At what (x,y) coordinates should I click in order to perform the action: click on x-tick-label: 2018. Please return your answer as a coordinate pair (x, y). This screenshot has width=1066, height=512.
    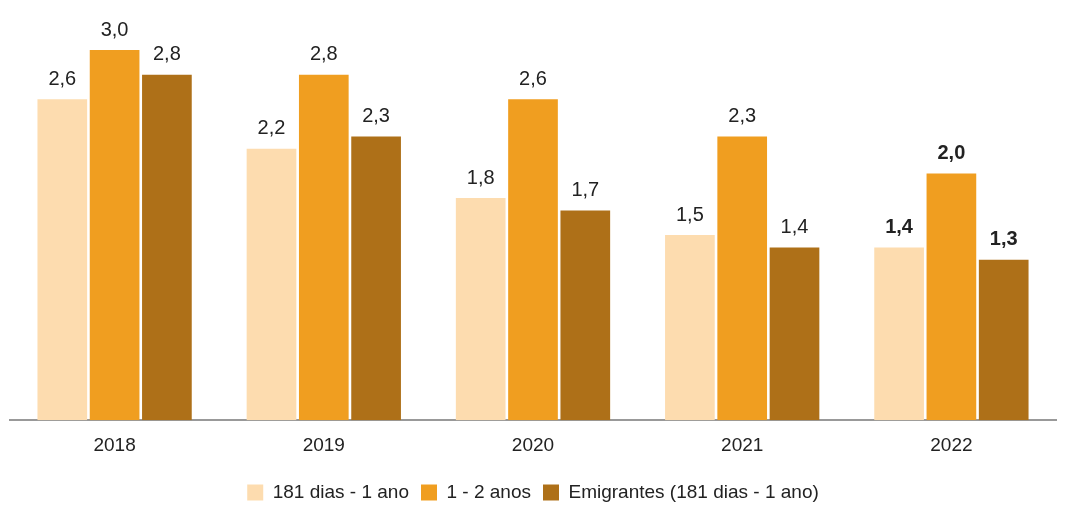
    Looking at the image, I should click on (114, 444).